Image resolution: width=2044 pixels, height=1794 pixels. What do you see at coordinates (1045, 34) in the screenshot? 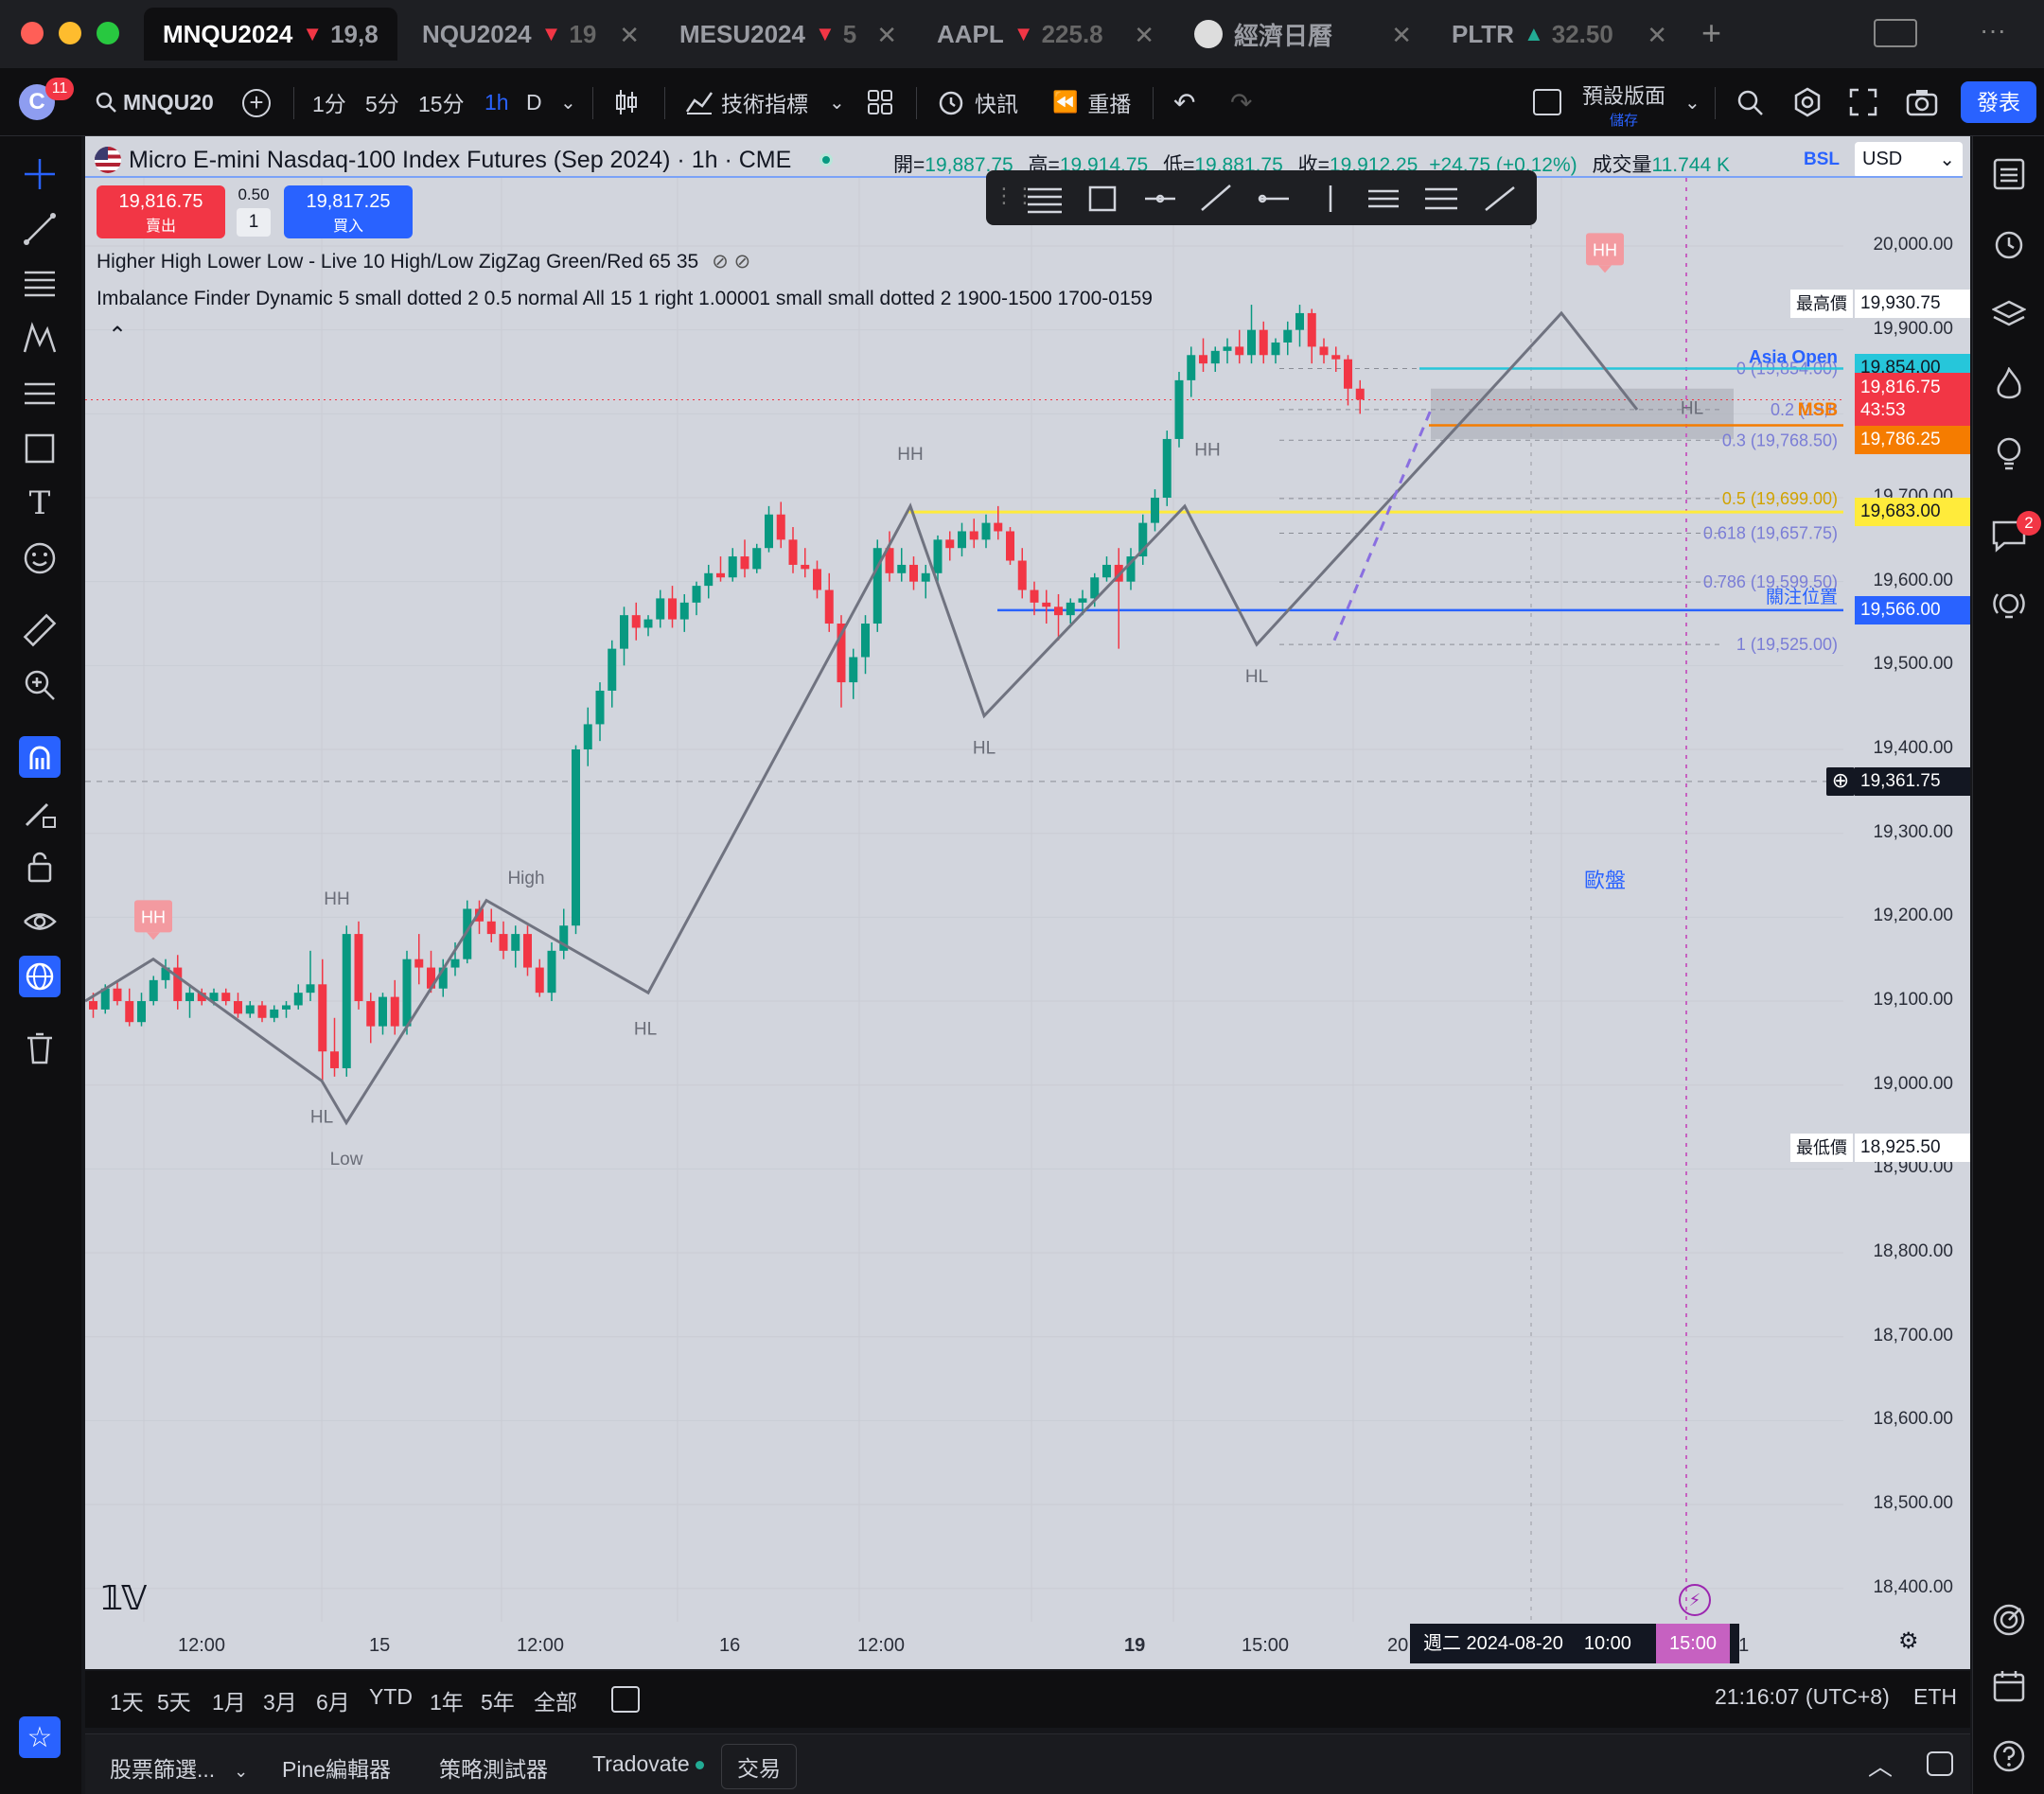
I see `symbol-tab: AAPL ▼ 225.8 ✕` at bounding box center [1045, 34].